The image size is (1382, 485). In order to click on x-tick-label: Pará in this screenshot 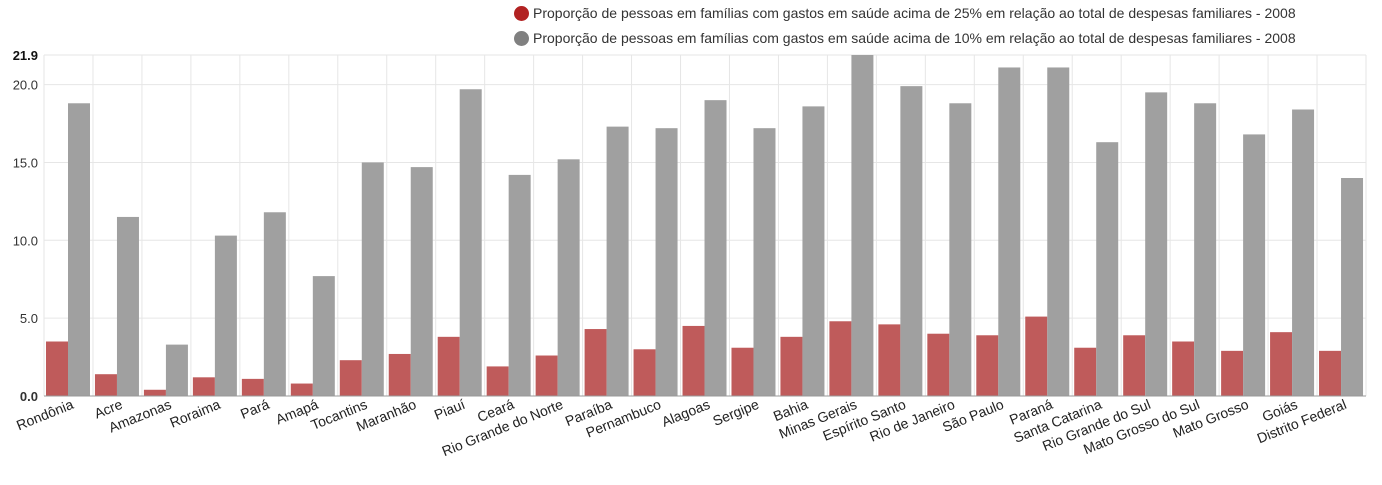, I will do `click(255, 409)`.